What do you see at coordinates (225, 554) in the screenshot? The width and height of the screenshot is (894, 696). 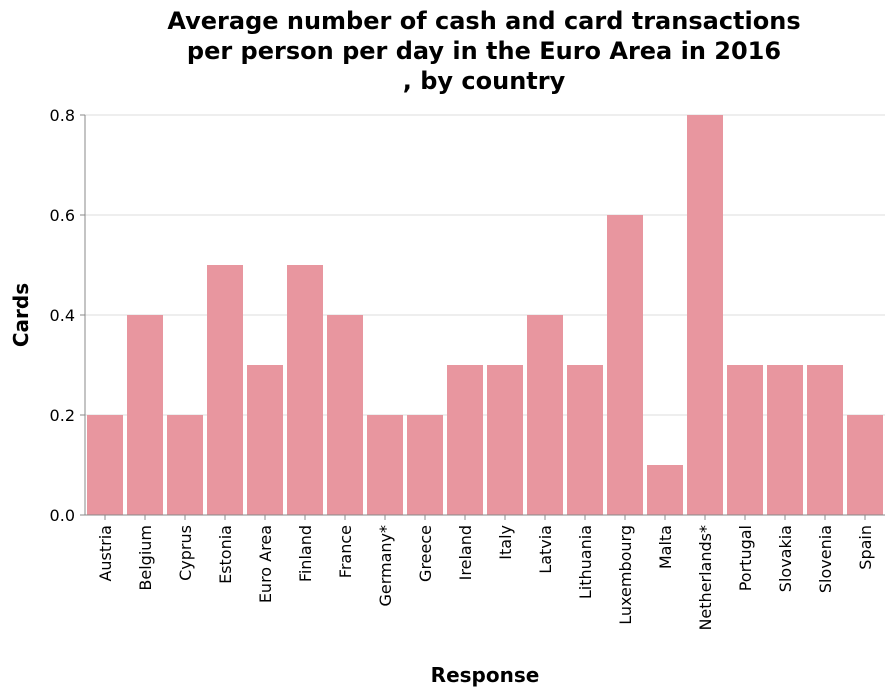 I see `x-tick-label: Estonia` at bounding box center [225, 554].